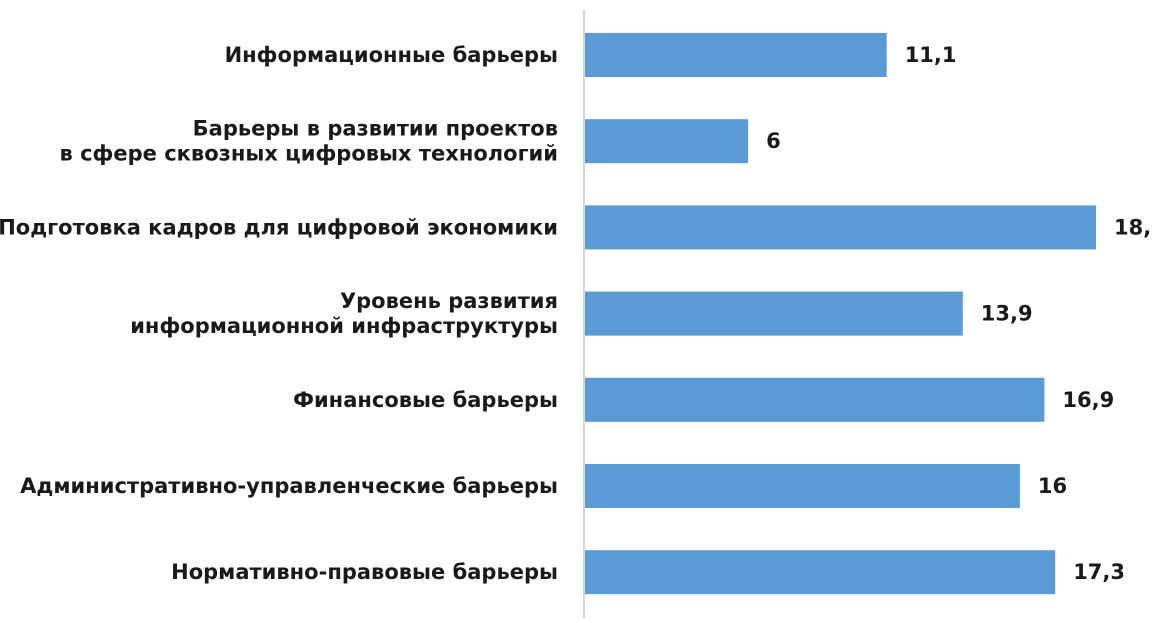 This screenshot has width=1152, height=623. I want to click on value-label-3: 18,8, so click(1133, 227).